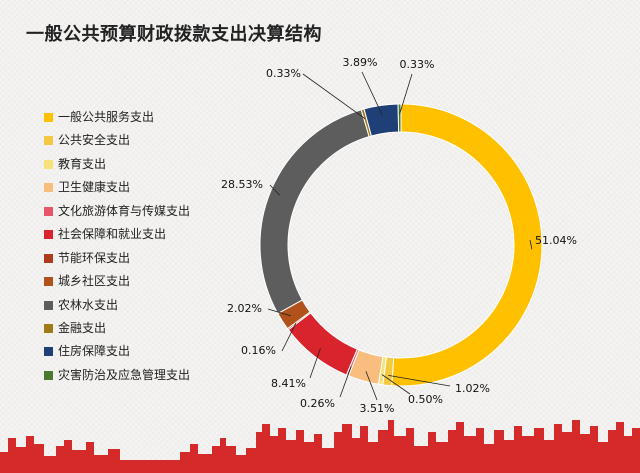 Image resolution: width=640 pixels, height=473 pixels. I want to click on legend-item: 一般公共服务支出, so click(117, 117).